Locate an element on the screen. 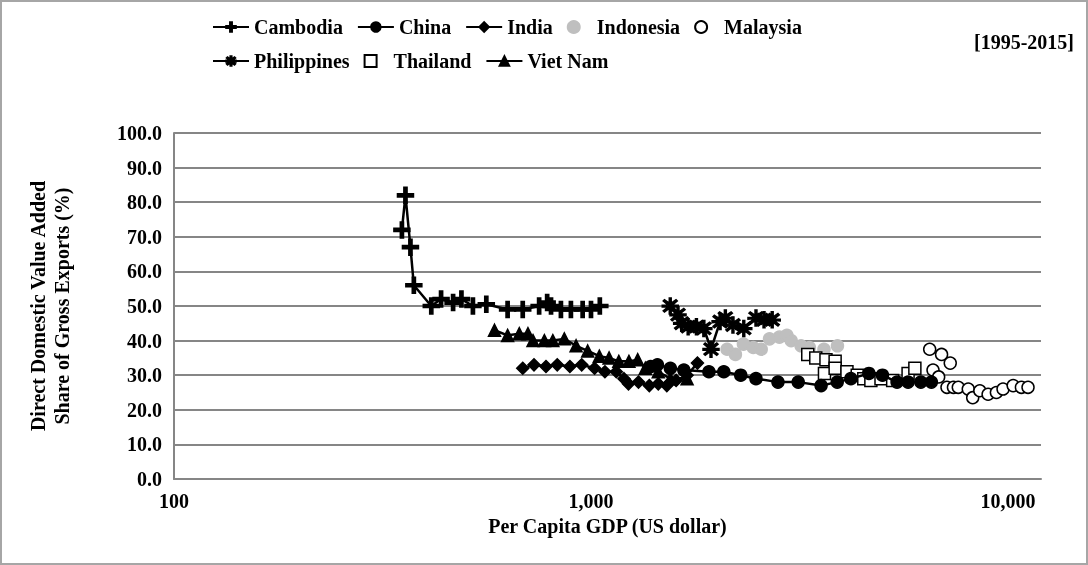 Image resolution: width=1088 pixels, height=565 pixels. y-tick-label: 40.0 is located at coordinates (144, 340).